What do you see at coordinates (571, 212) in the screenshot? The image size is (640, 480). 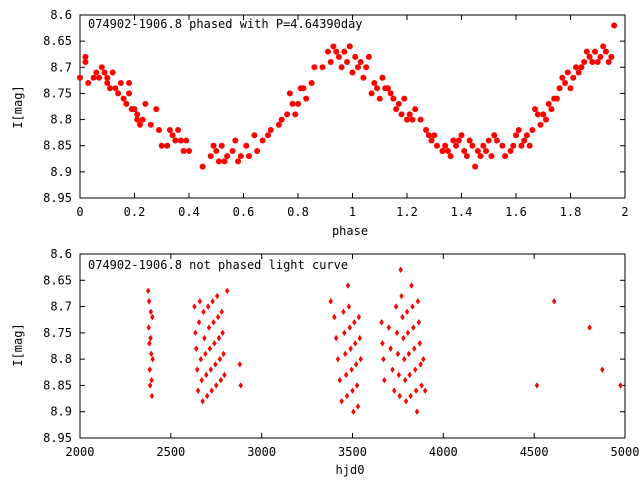 I see `phased-x-tick-label: 1.8` at bounding box center [571, 212].